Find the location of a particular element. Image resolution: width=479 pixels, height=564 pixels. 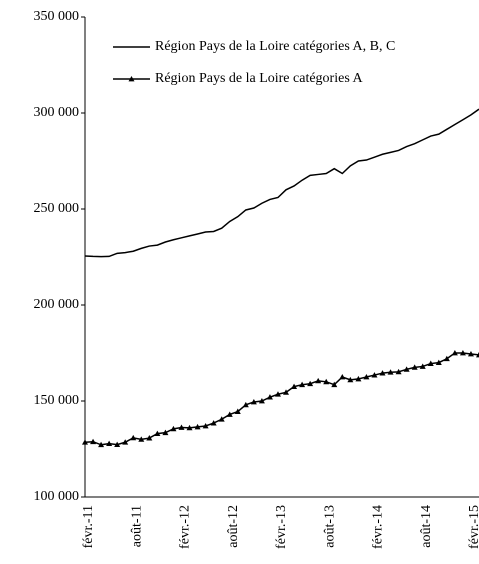

y-tick-label: 300 000 is located at coordinates (57, 112).